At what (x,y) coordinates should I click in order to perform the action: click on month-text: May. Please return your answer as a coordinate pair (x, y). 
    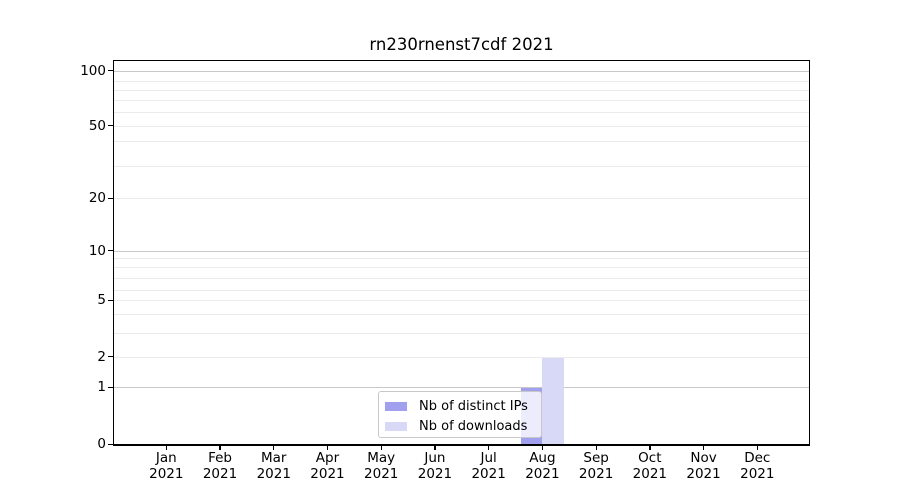
    Looking at the image, I should click on (381, 458).